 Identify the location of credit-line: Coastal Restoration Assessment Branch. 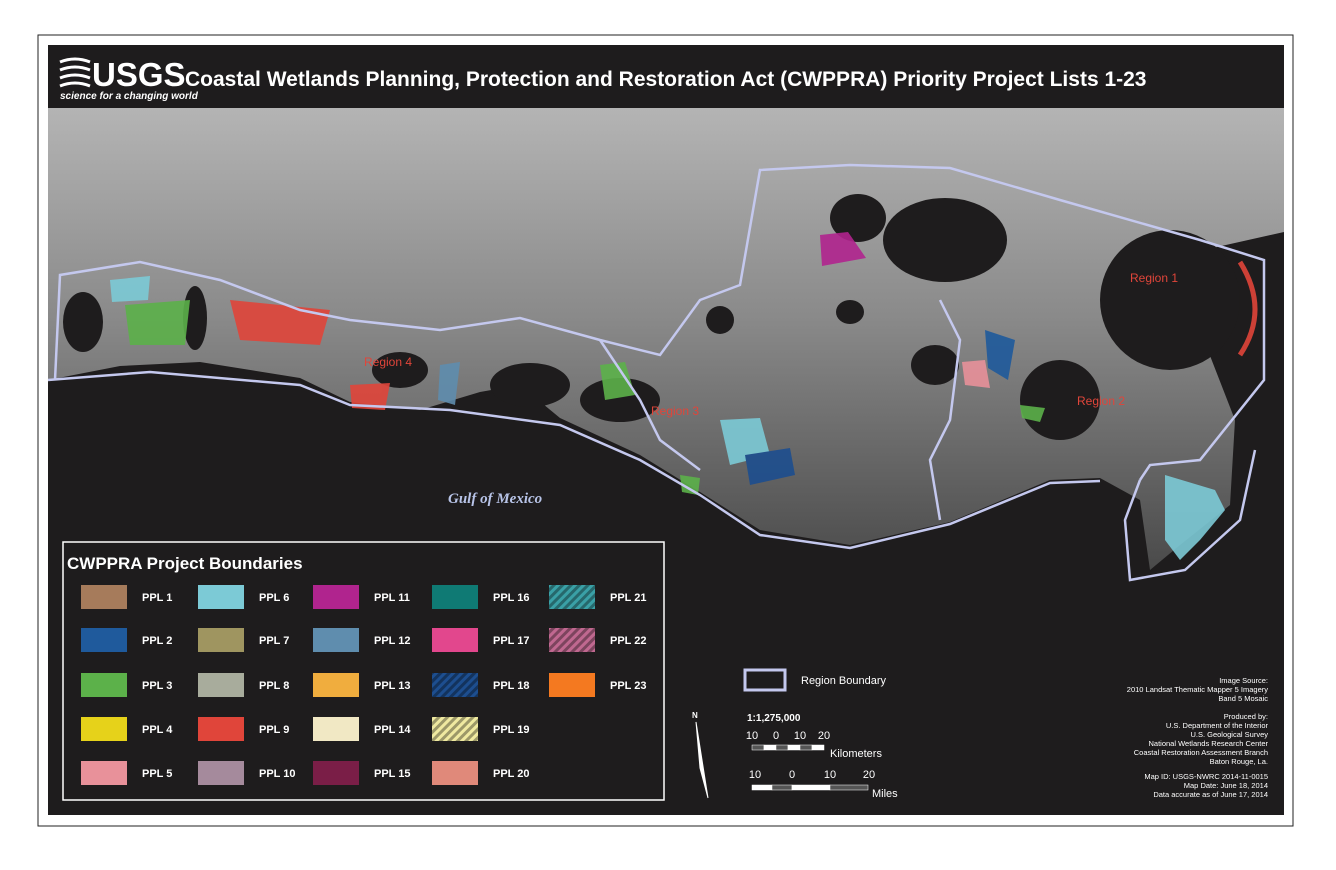
(1201, 752).